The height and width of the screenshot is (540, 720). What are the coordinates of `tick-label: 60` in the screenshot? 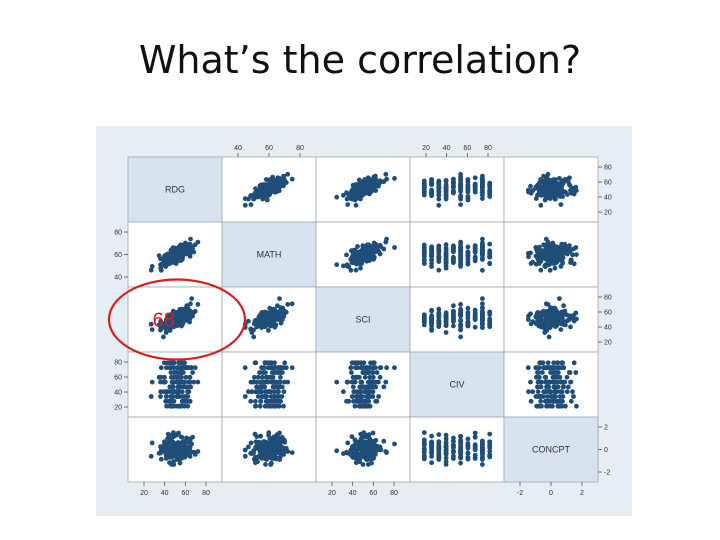 It's located at (608, 183).